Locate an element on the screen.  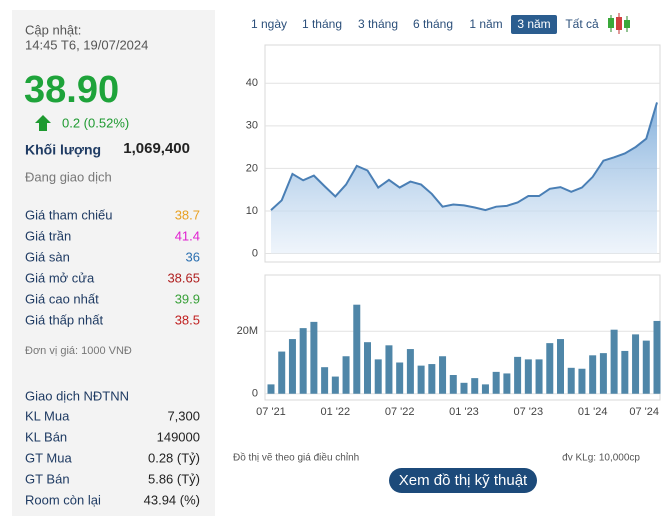
foreign-value: 0.28 (Tỷ) is located at coordinates (174, 457).